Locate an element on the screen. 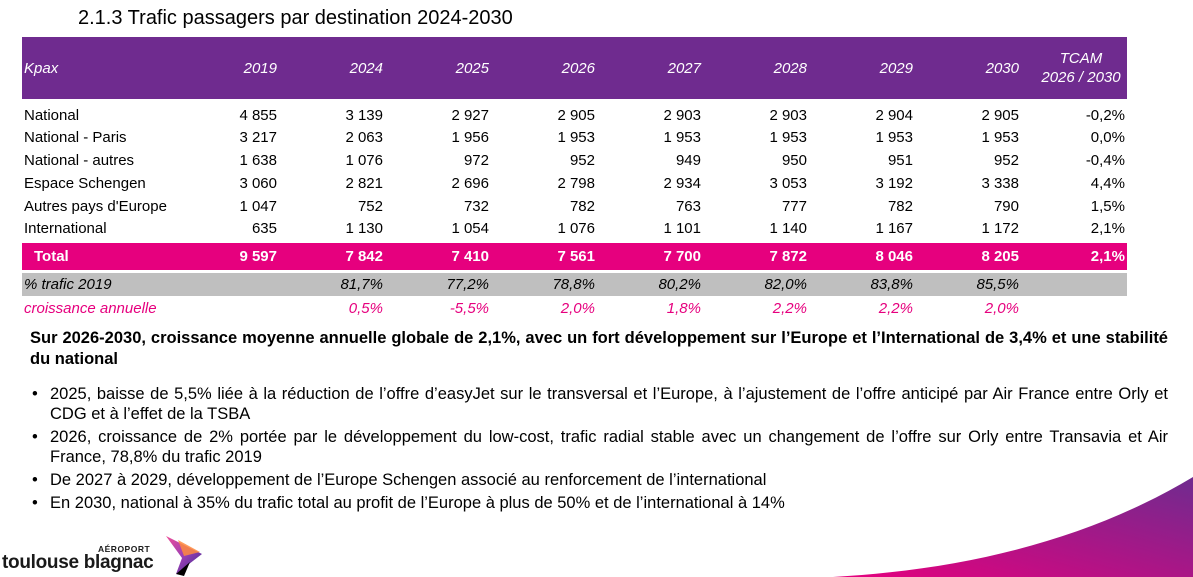  destination-value: 2 798 is located at coordinates (576, 183).